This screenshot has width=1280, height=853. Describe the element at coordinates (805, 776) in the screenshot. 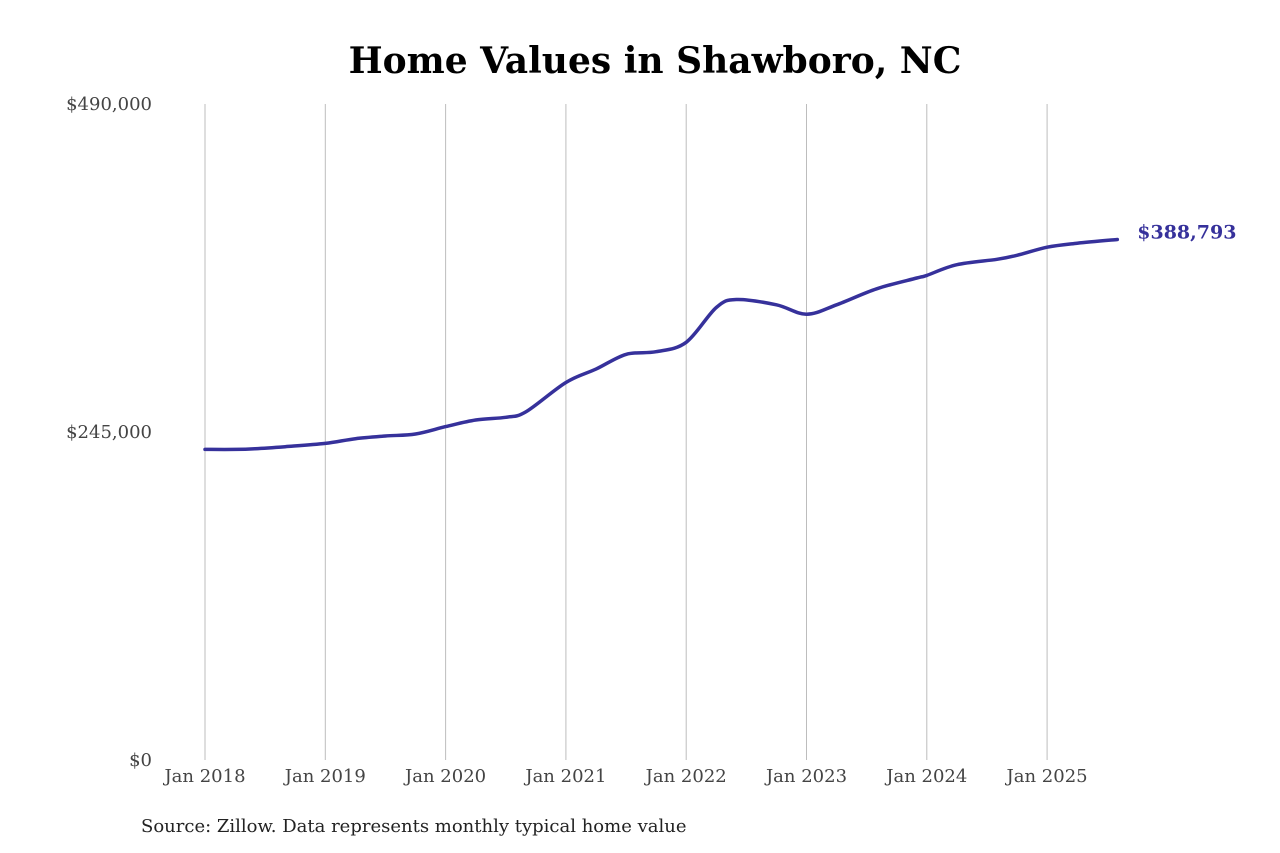

I see `x-tick-label: Jan 2023` at that location.